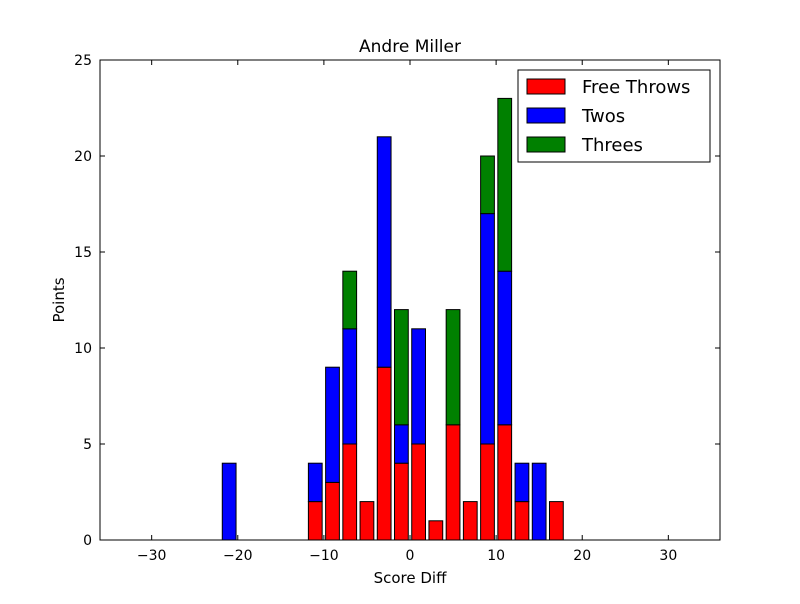 The image size is (800, 604). Describe the element at coordinates (238, 556) in the screenshot. I see `x-tick-label: −20` at that location.